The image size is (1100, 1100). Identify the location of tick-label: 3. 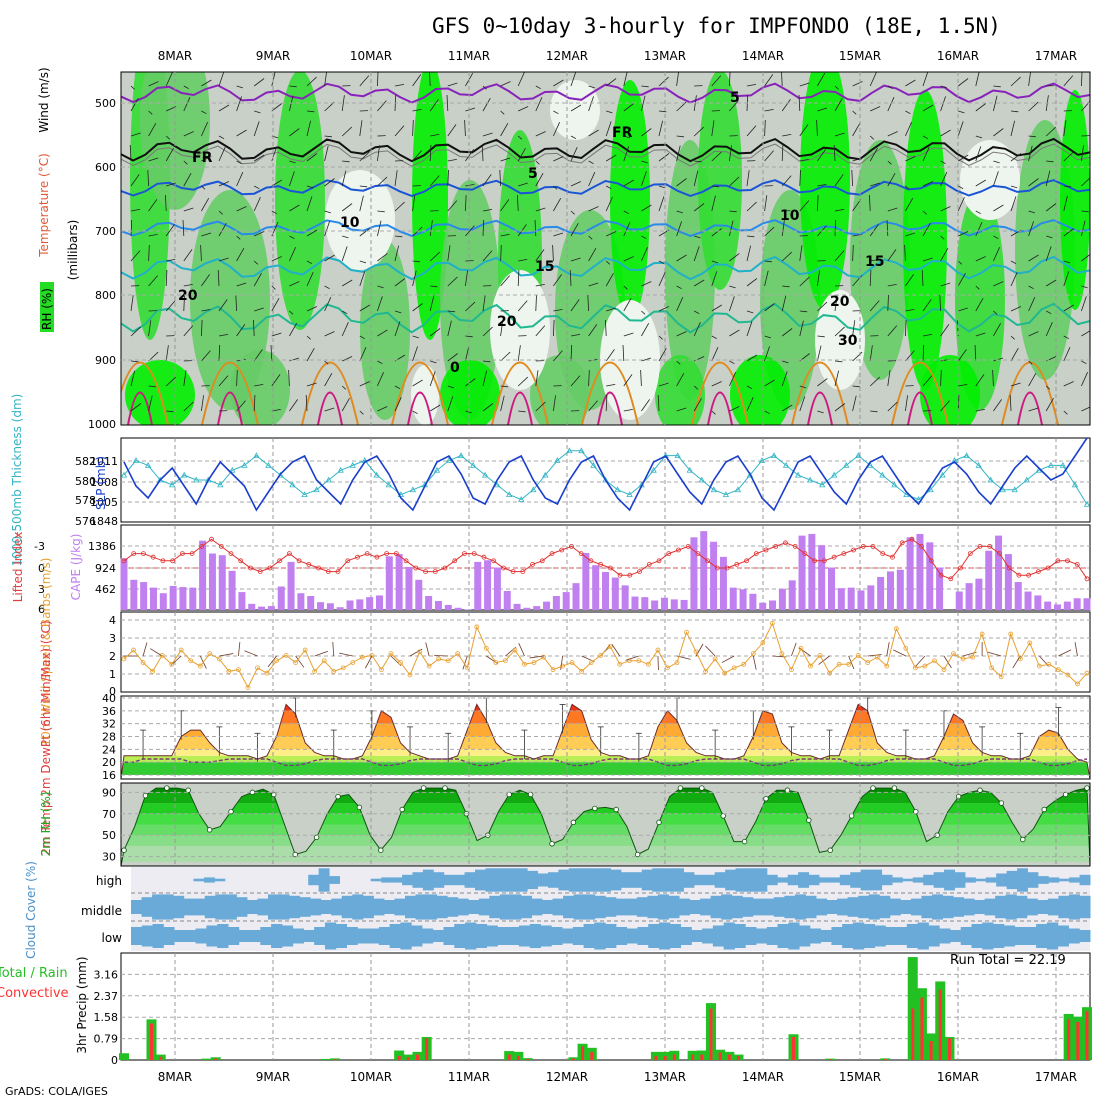
(112, 638).